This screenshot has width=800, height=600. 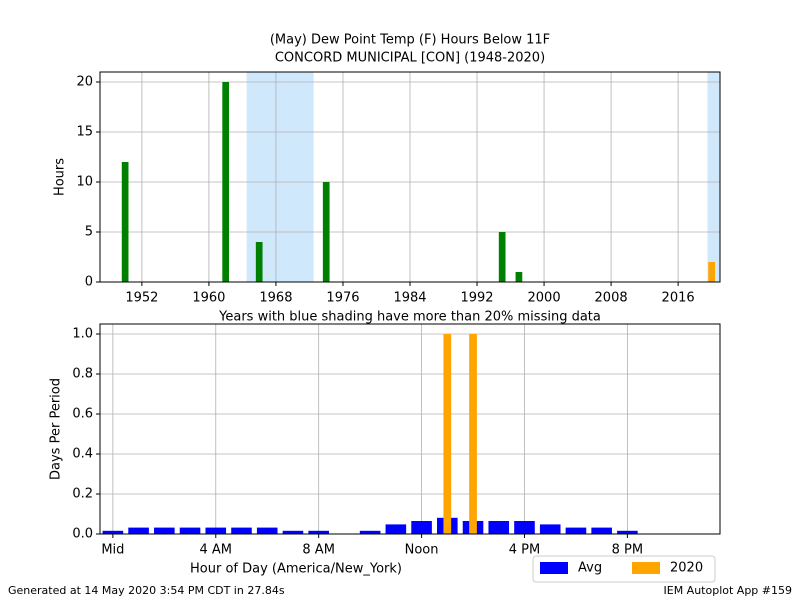 What do you see at coordinates (410, 40) in the screenshot?
I see `chart-title: (May) Dew Point Temp (F) Hours Below 11F` at bounding box center [410, 40].